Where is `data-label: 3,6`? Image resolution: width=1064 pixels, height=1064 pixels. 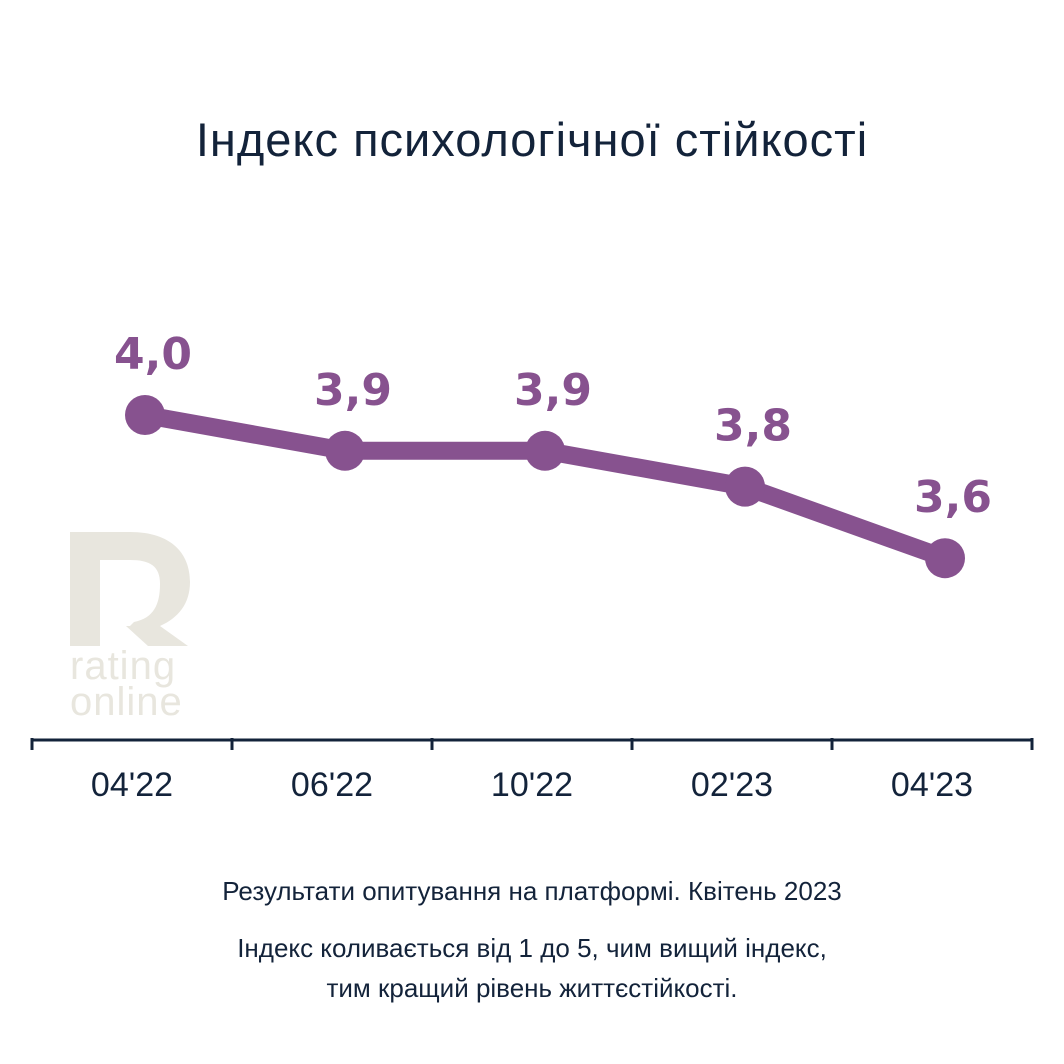
data-label: 3,6 is located at coordinates (953, 497).